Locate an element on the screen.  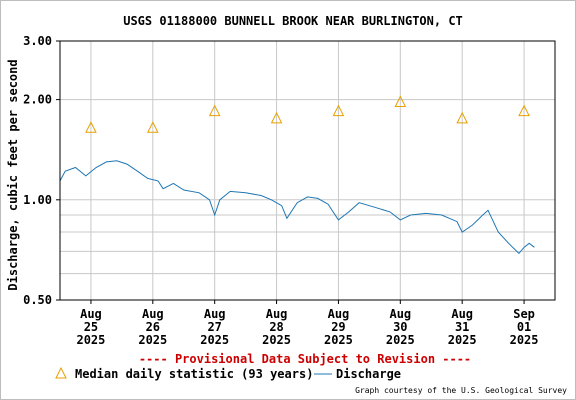
x-tick-label: 30 is located at coordinates (400, 327).